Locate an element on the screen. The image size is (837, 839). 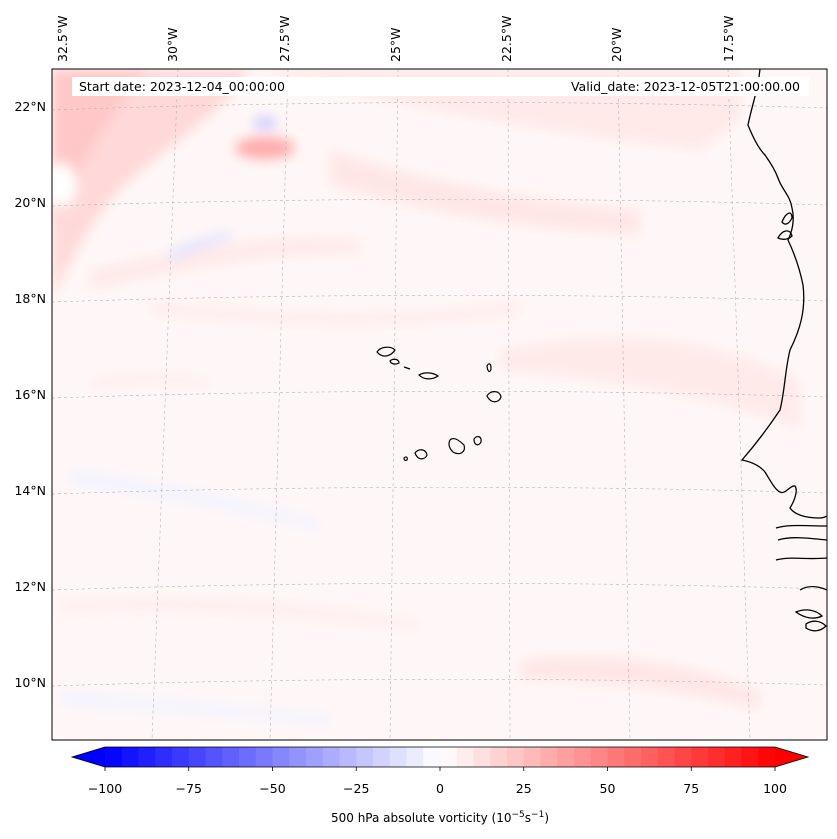
start-date-label: Start date: 2023-12-04_00:00:00 is located at coordinates (182, 86).